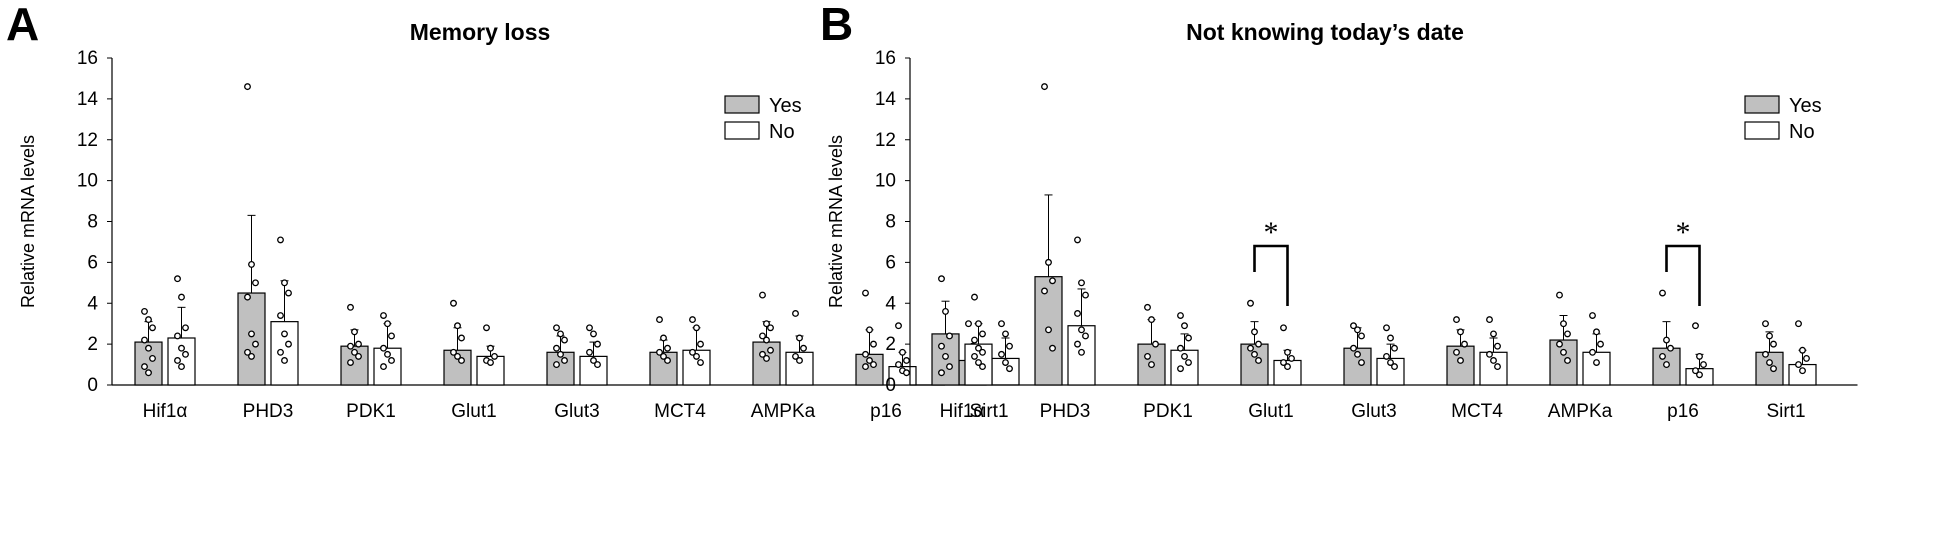 Image resolution: width=1950 pixels, height=534 pixels. Describe the element at coordinates (1762, 130) in the screenshot. I see `legend-swatch-no` at that location.